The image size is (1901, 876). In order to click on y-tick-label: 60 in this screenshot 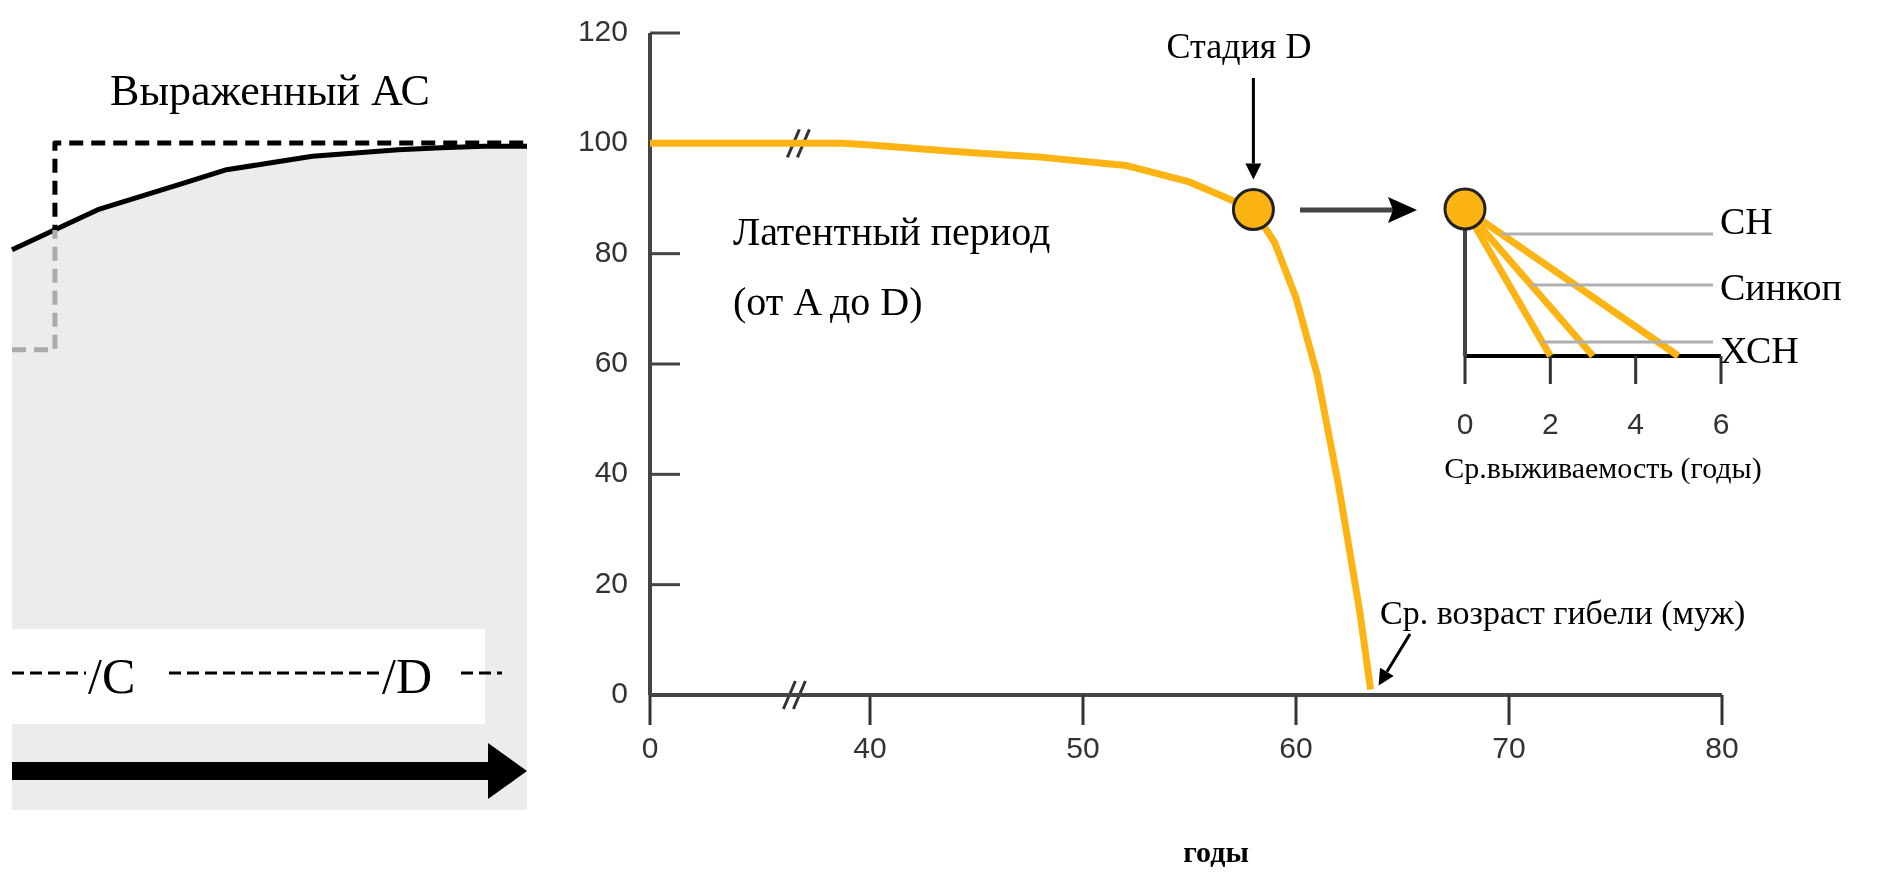, I will do `click(611, 361)`.